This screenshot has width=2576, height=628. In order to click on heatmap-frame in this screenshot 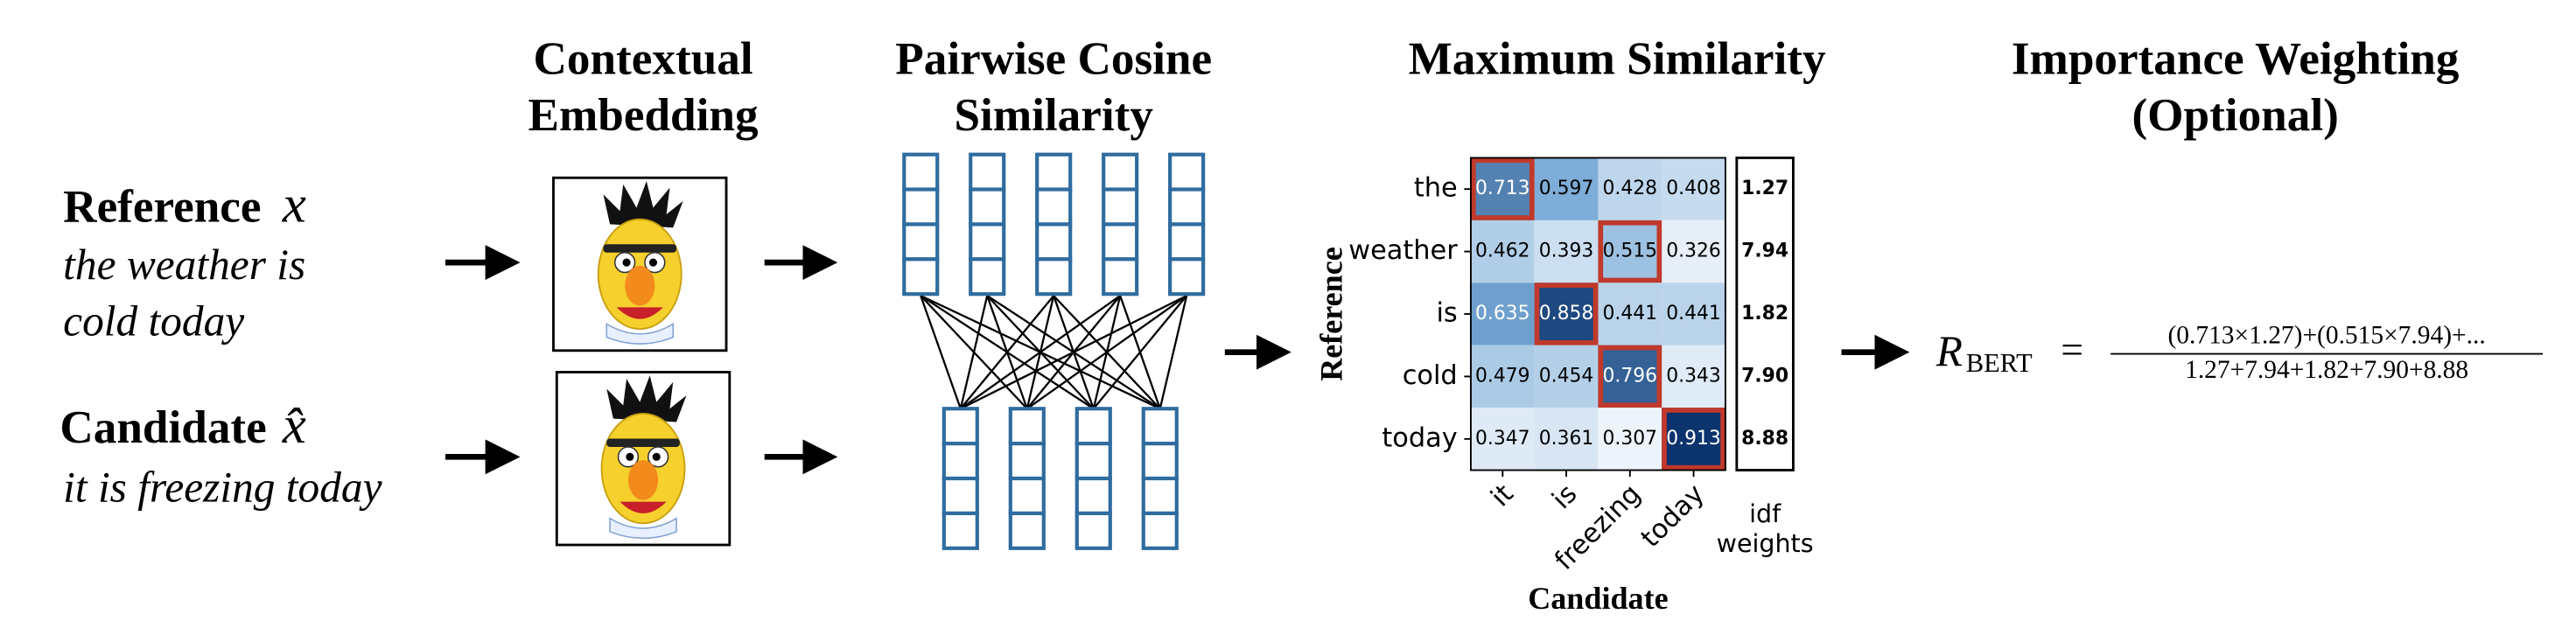, I will do `click(1597, 314)`.